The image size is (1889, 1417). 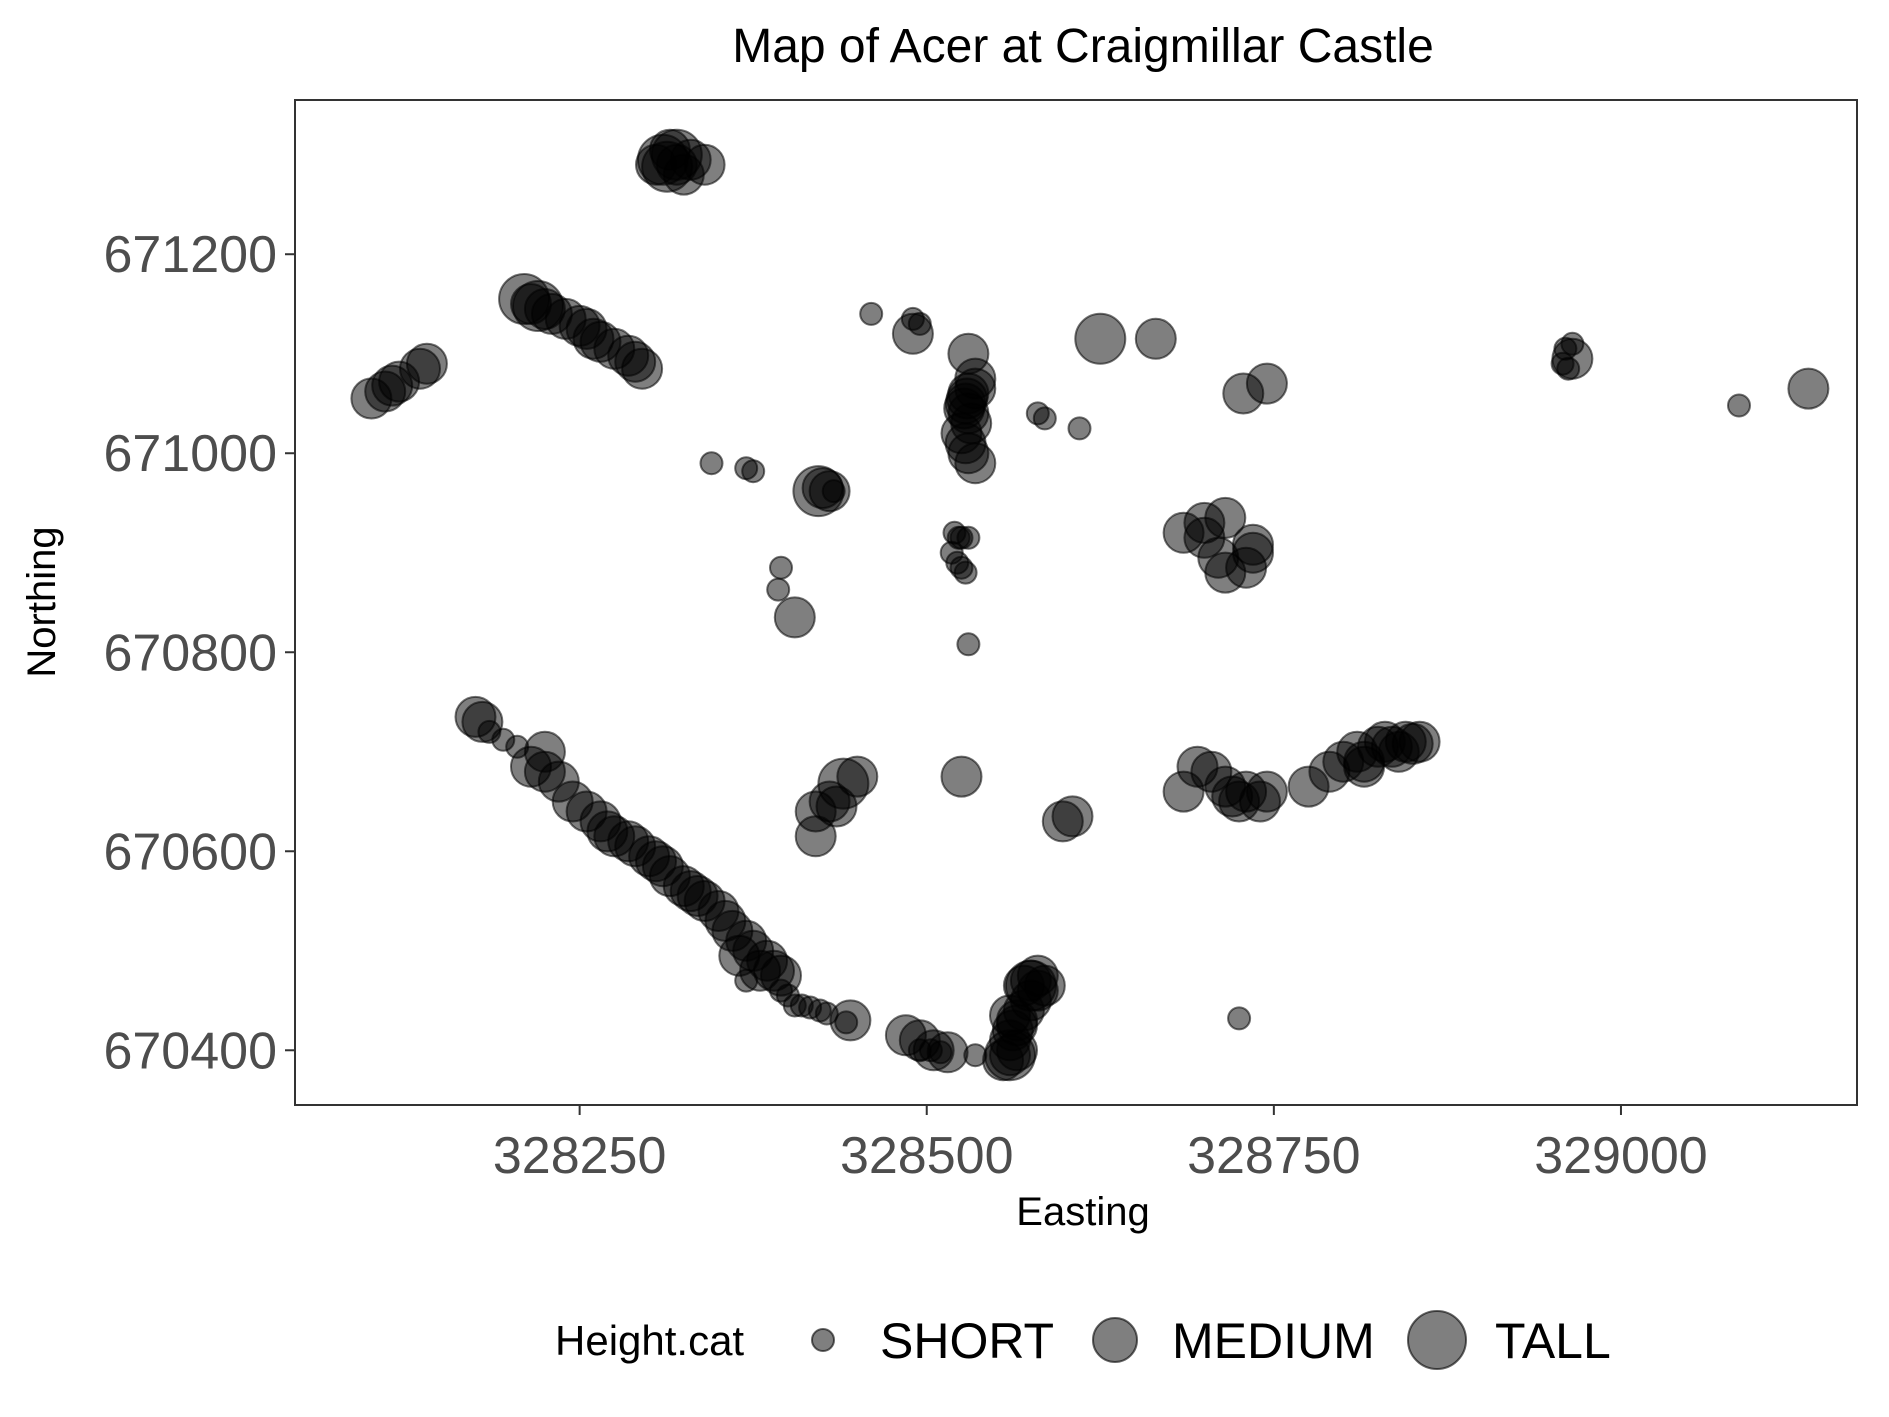 I want to click on y-axis-title: Northing, so click(x=42, y=601).